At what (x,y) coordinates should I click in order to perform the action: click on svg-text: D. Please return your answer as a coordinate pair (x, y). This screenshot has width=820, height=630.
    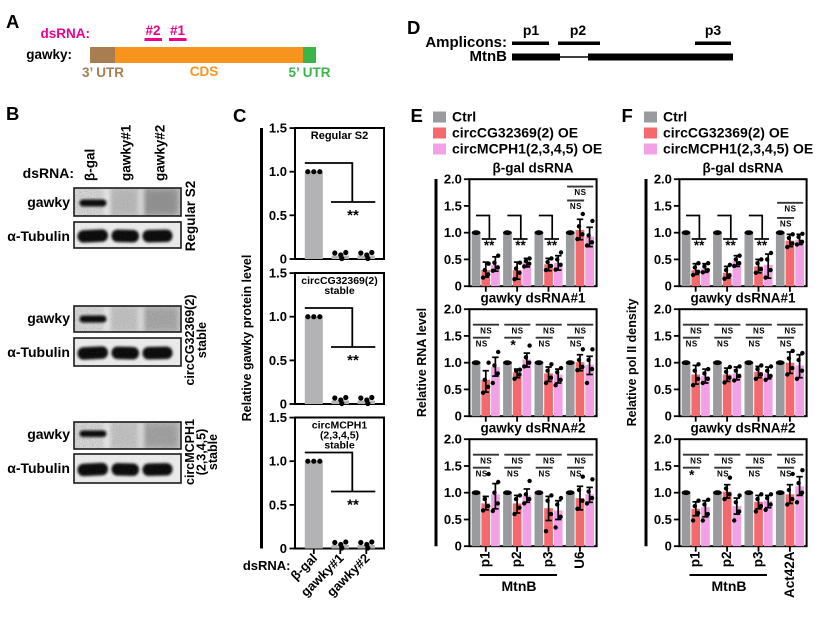
    Looking at the image, I should click on (413, 27).